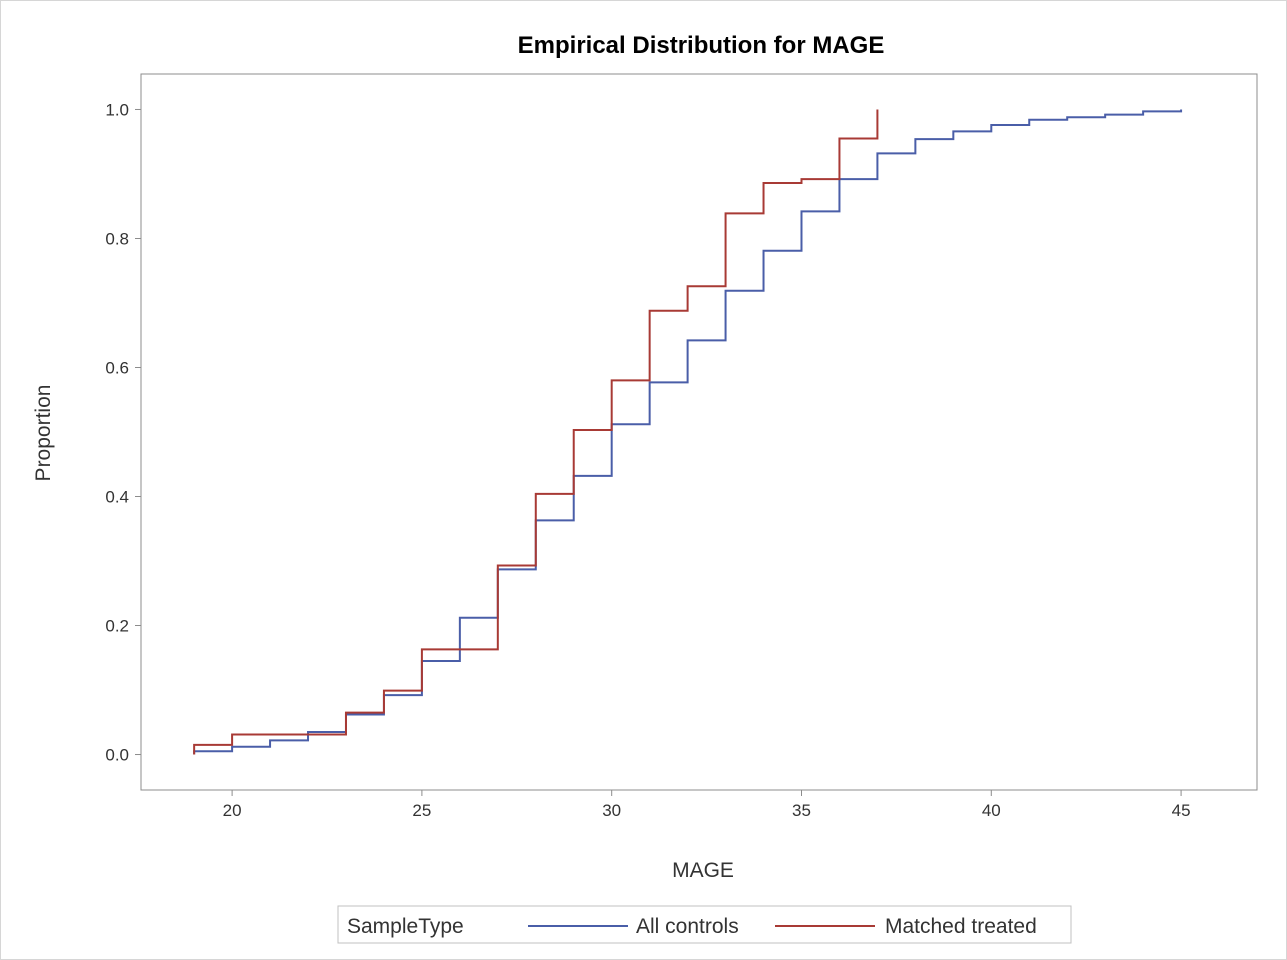 This screenshot has width=1287, height=960. Describe the element at coordinates (1181, 810) in the screenshot. I see `x-tick-label: 45` at that location.